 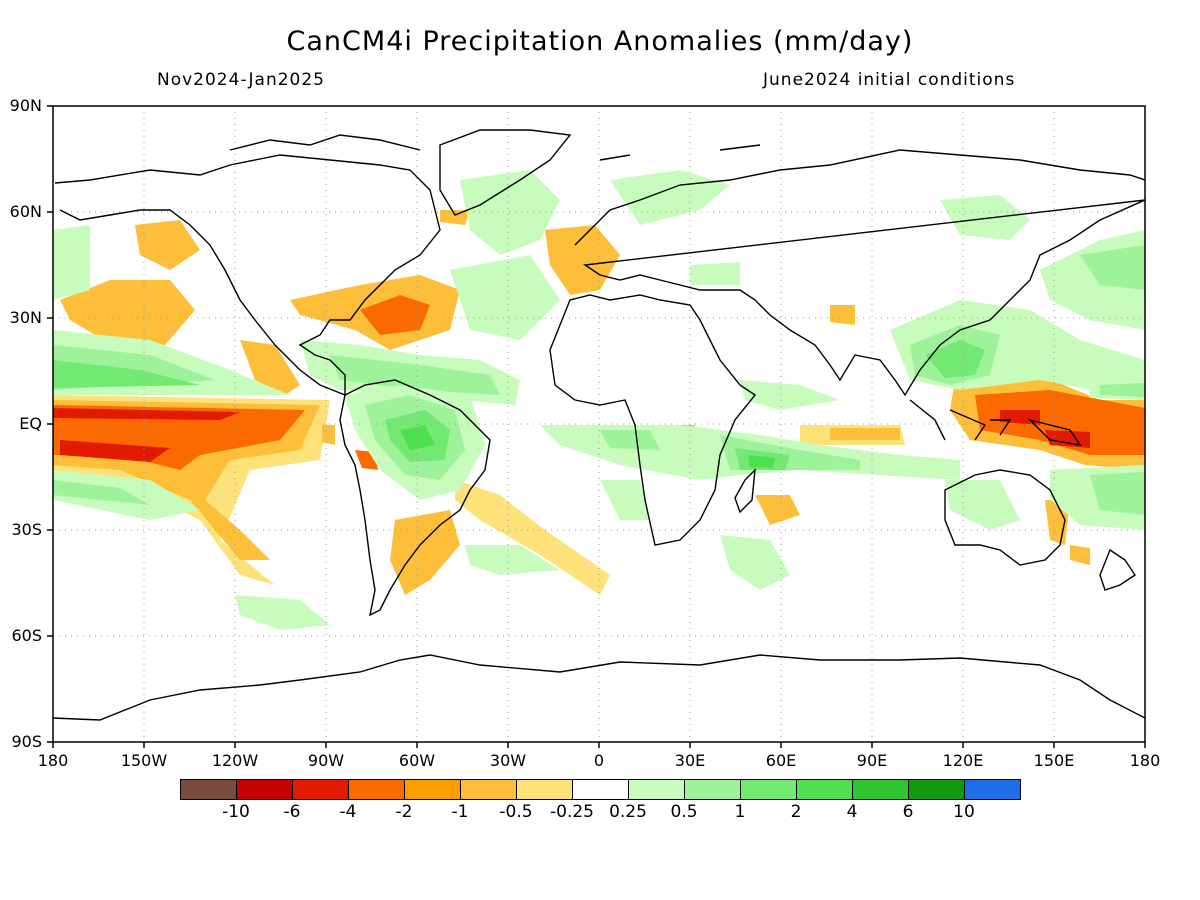 What do you see at coordinates (995, 422) in the screenshot?
I see `maritime-continent-coast` at bounding box center [995, 422].